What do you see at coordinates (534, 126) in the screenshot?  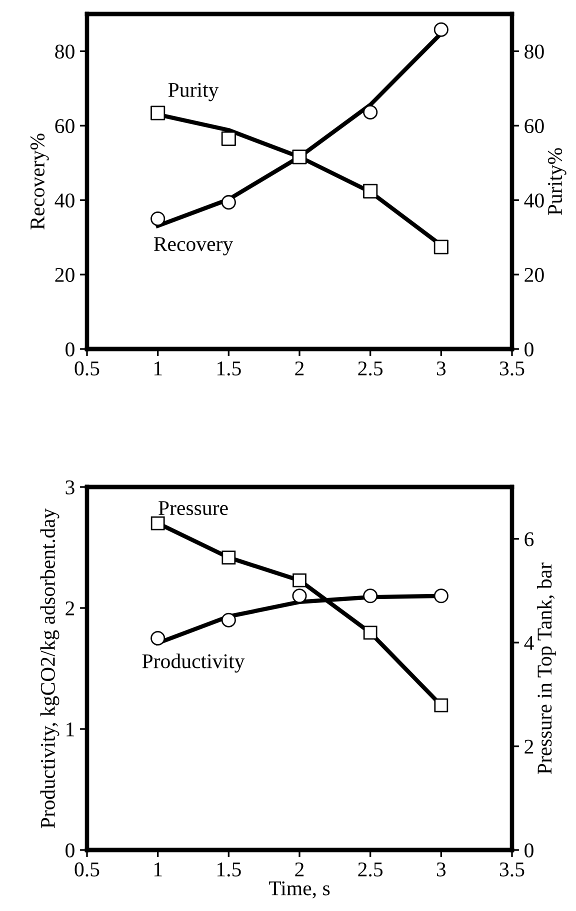 I see `y2-tick-label: 60` at bounding box center [534, 126].